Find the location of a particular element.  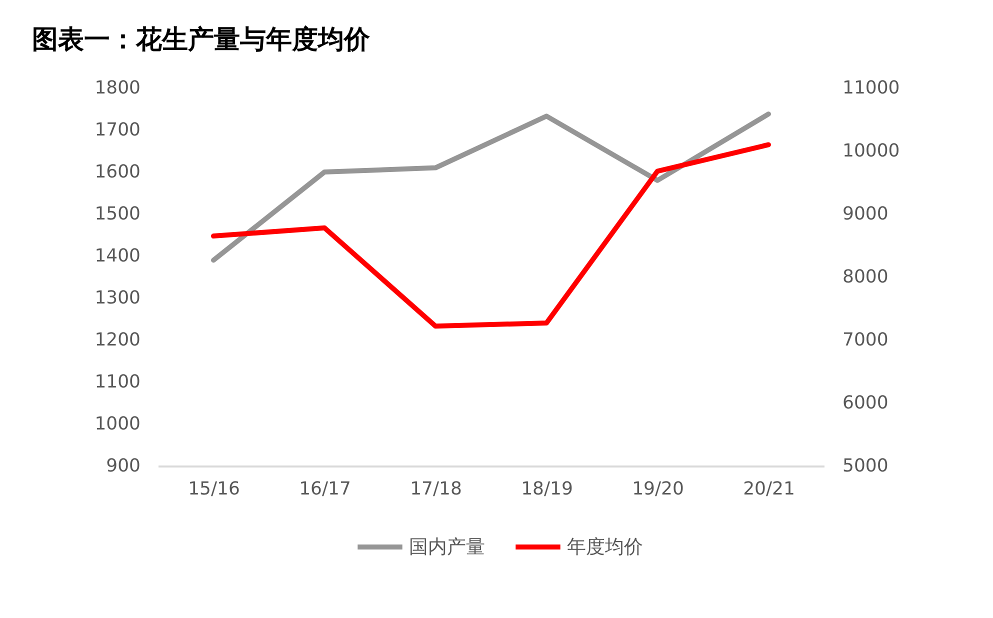

y-tick-label: 1800 is located at coordinates (117, 88).